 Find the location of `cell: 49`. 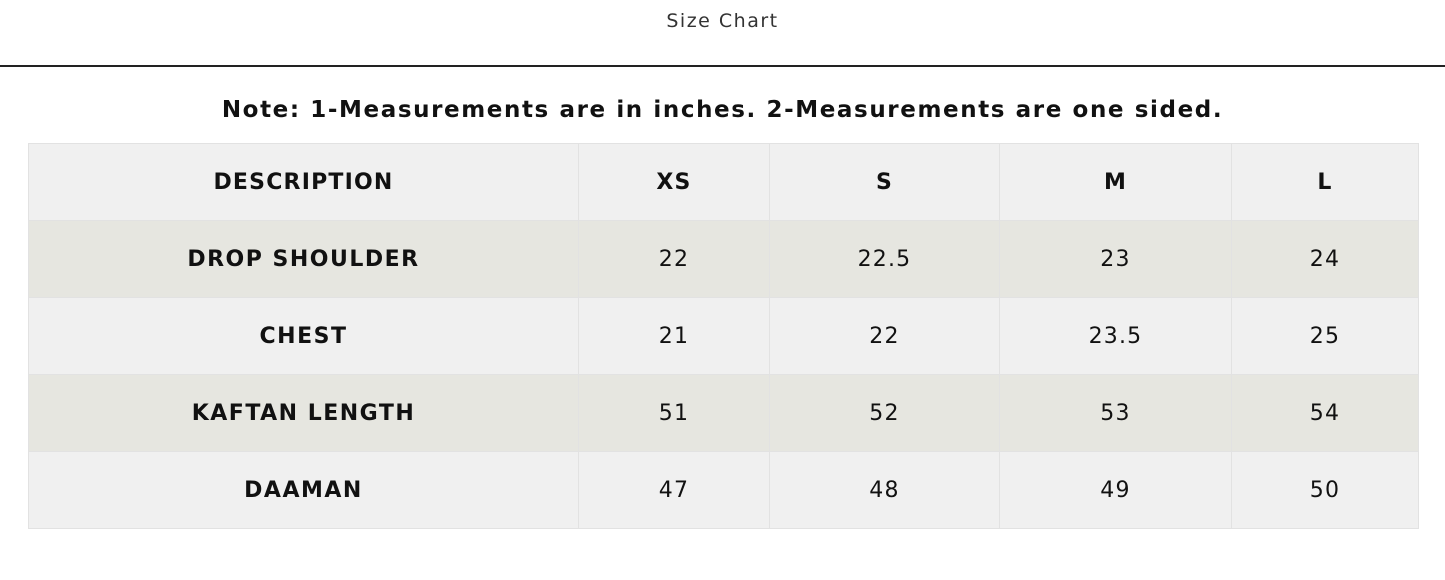

cell: 49 is located at coordinates (1115, 490).